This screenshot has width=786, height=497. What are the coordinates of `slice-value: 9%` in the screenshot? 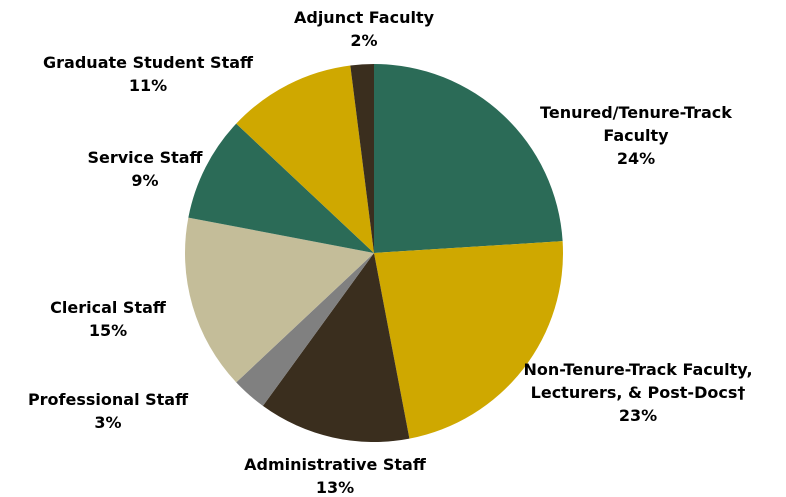 It's located at (145, 180).